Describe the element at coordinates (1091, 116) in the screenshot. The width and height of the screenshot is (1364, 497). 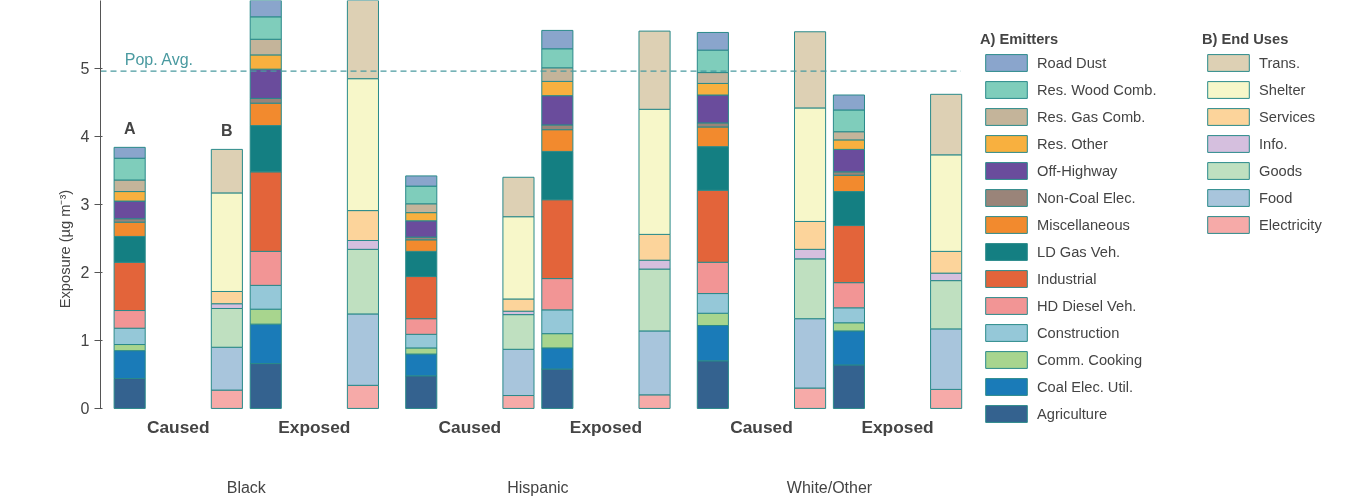
I see `legend-label: Res. Gas Comb.` at that location.